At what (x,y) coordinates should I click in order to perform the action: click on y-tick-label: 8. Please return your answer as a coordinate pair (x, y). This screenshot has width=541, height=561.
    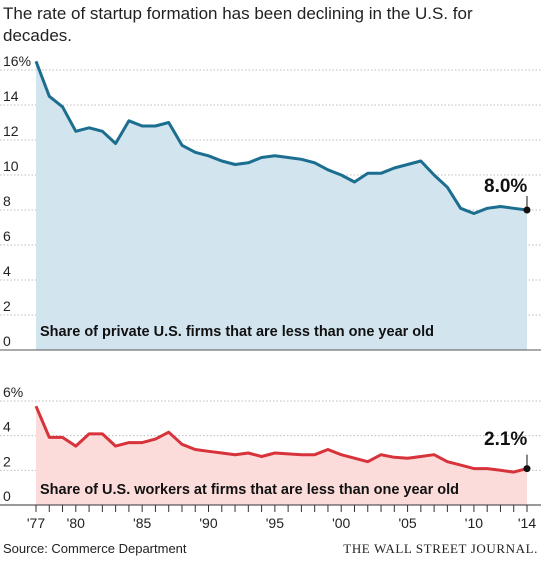
    Looking at the image, I should click on (7, 201).